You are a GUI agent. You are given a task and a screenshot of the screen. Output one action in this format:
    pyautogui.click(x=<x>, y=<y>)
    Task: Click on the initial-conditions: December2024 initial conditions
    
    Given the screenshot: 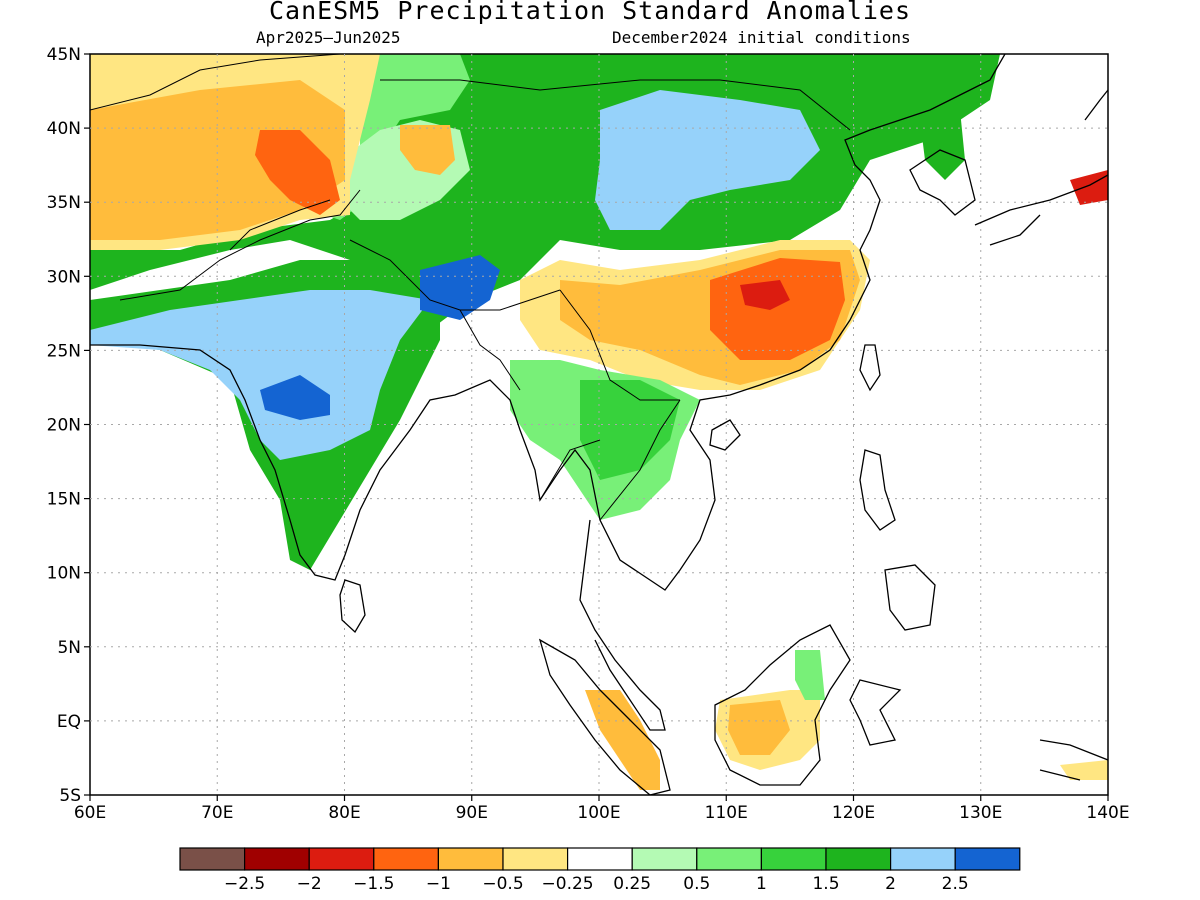 What is the action you would take?
    pyautogui.click(x=761, y=37)
    